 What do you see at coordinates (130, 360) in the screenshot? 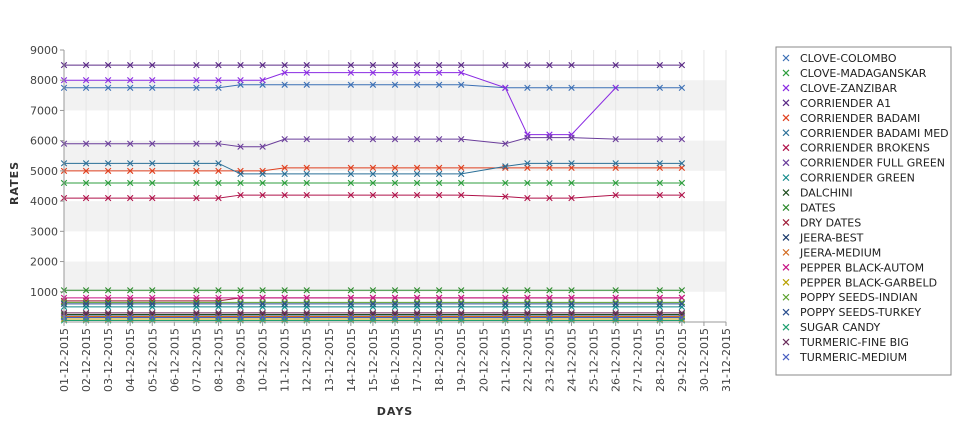
I see `x-tick-label: 04-12-2015` at bounding box center [130, 360].